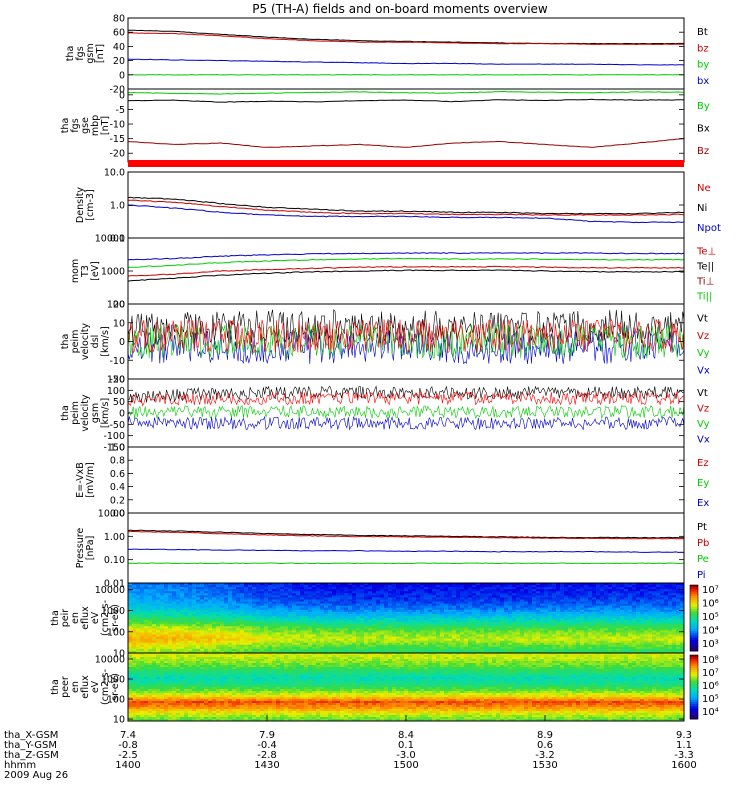 The image size is (750, 800). What do you see at coordinates (90, 204) in the screenshot?
I see `y-axis-label: [cm-3]` at bounding box center [90, 204].